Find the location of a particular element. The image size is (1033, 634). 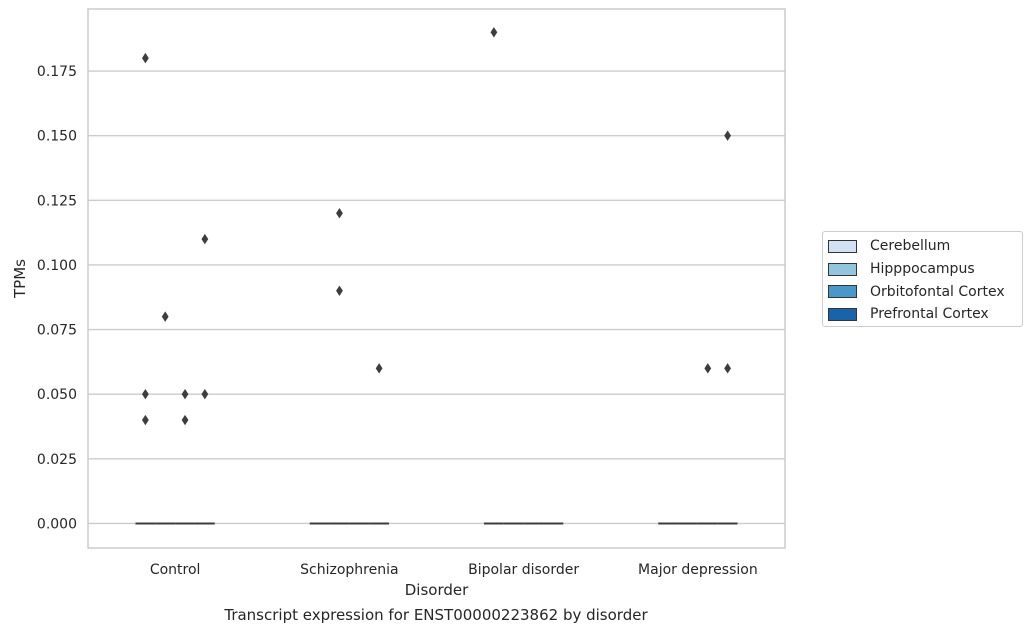

x-tick-label: Schizophrenia is located at coordinates (349, 570).